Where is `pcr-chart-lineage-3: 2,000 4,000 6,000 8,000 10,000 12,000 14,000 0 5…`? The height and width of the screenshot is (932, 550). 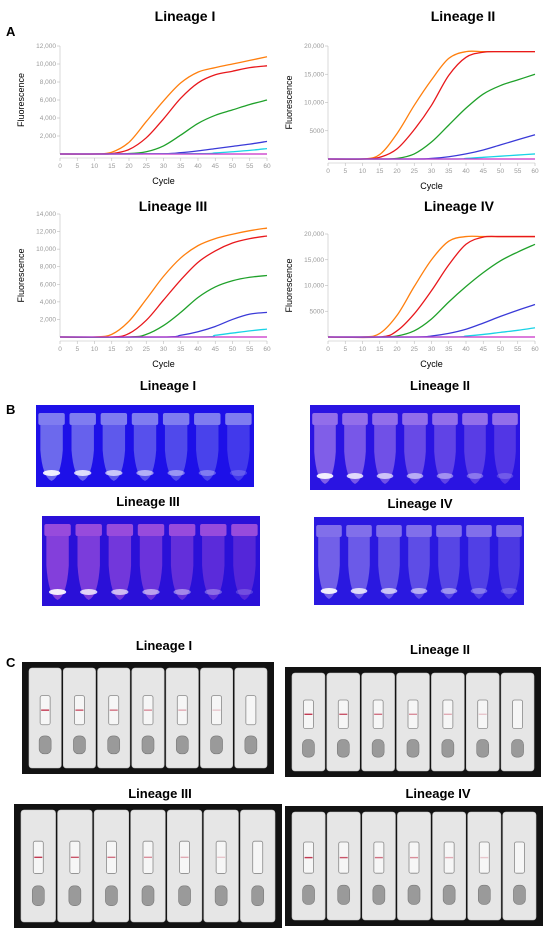
pcr-chart-lineage-3: 2,000 4,000 6,000 8,000 10,000 12,000 14,000 0 5… is located at coordinates (143, 290).